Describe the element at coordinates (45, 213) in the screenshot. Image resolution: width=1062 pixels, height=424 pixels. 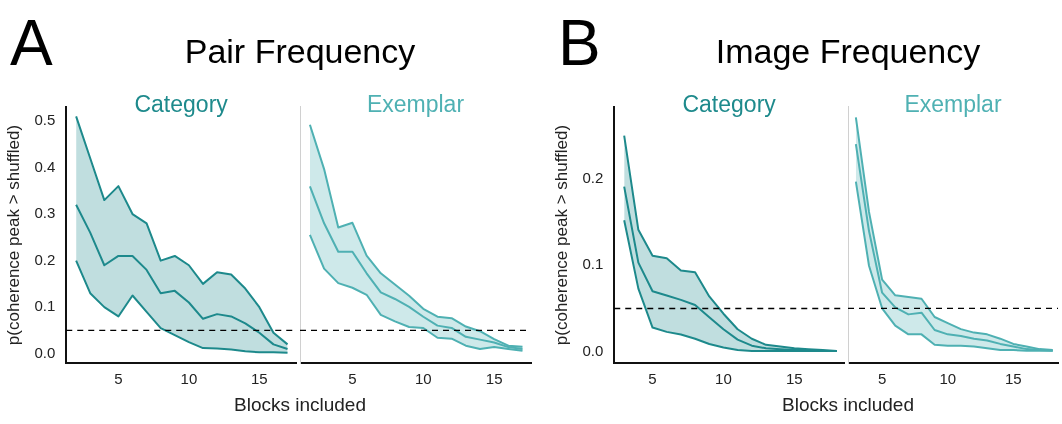
I see `y-tick-label: 0.3` at that location.